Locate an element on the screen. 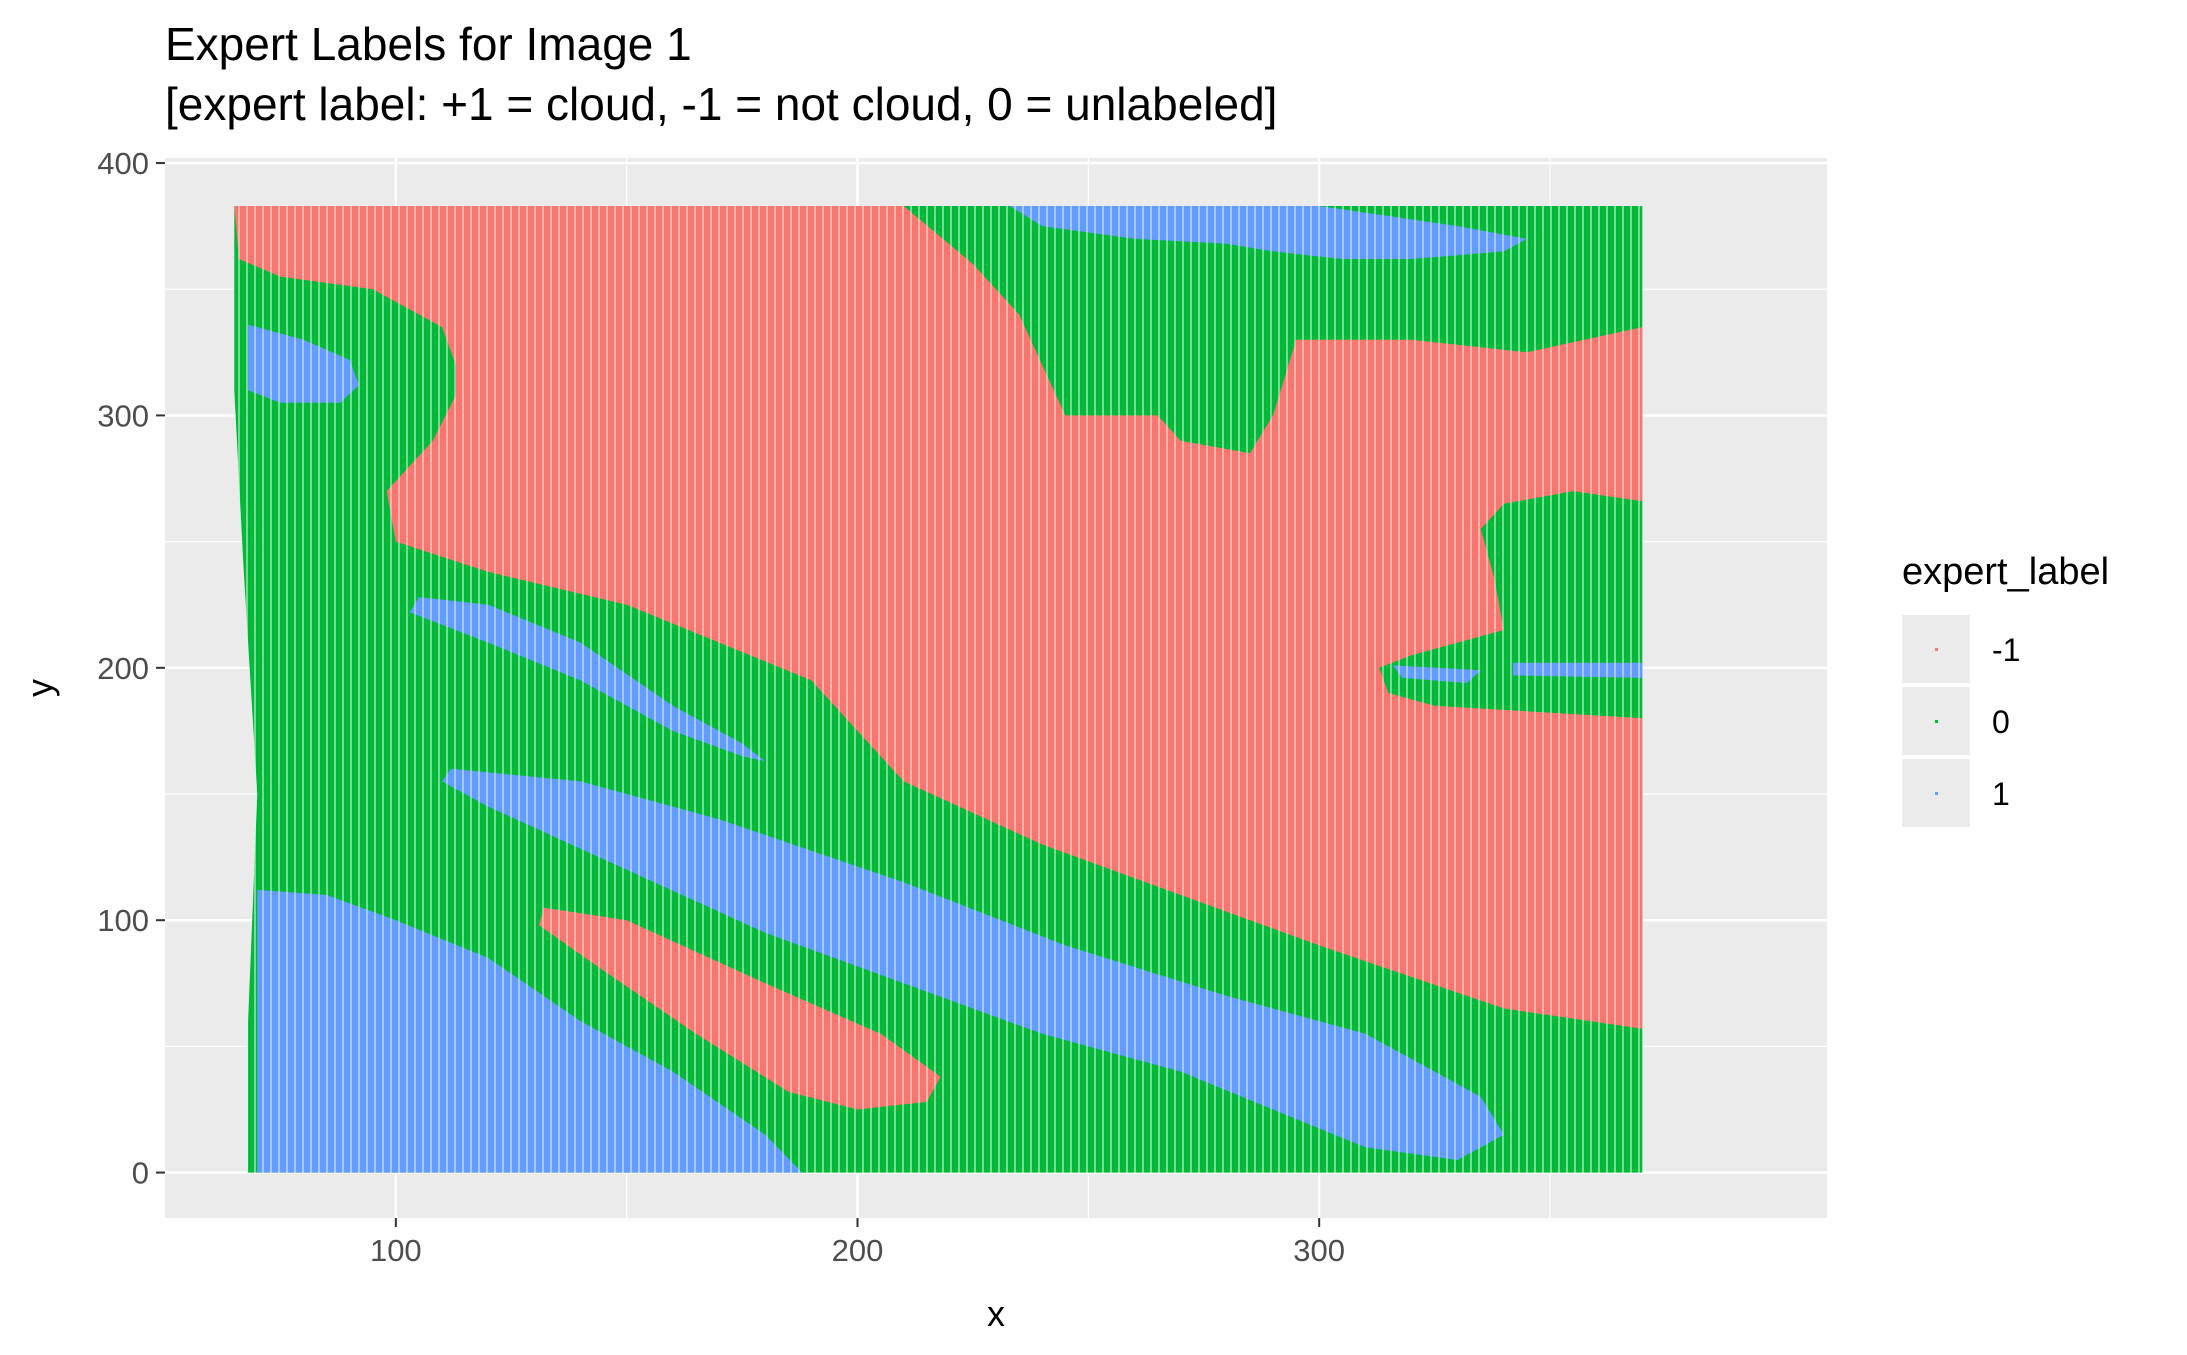 The height and width of the screenshot is (1355, 2187). y-tick-label: 400 is located at coordinates (123, 163).